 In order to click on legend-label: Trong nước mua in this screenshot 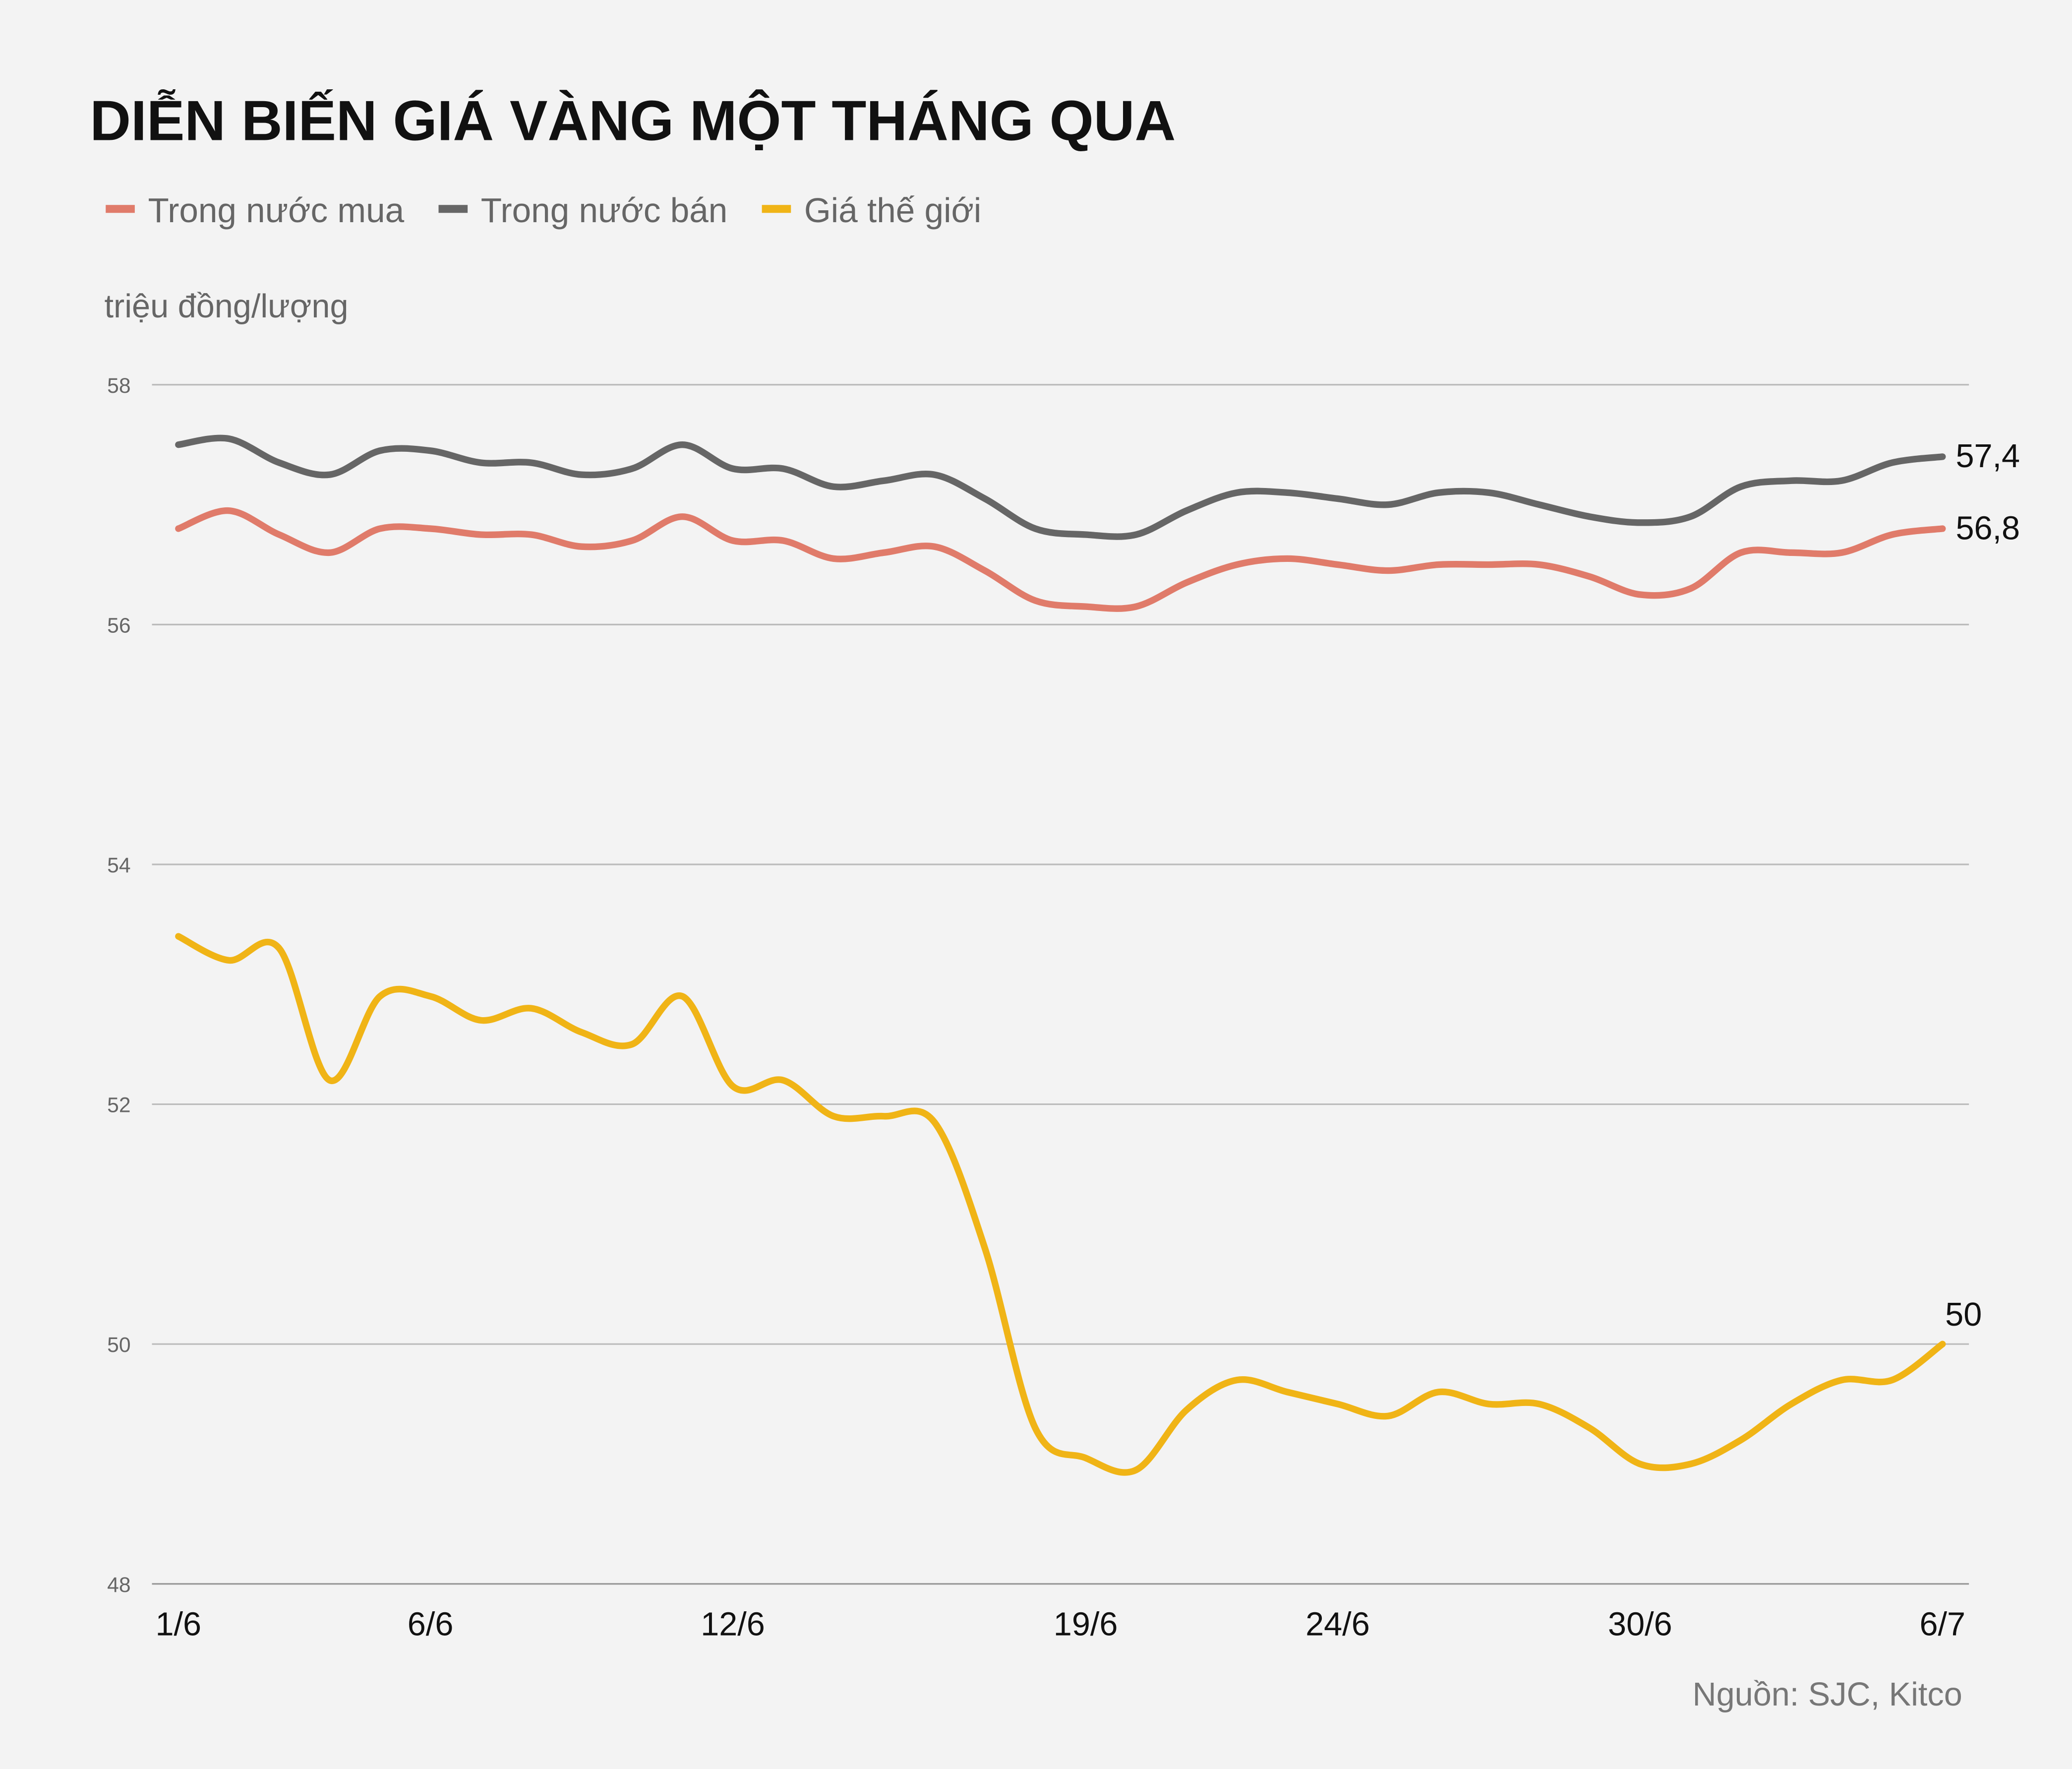, I will do `click(276, 210)`.